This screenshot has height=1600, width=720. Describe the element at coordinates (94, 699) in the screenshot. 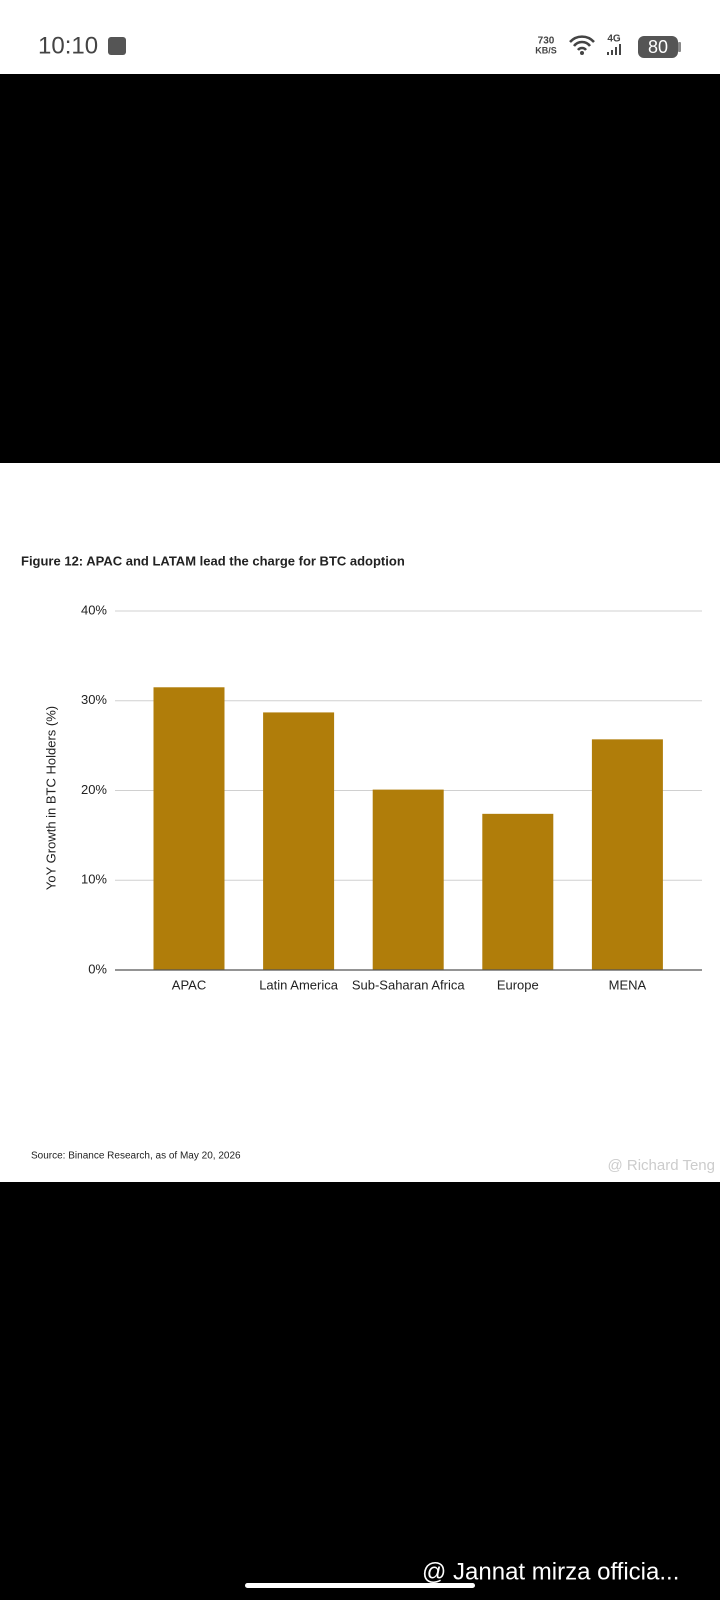

I see `y-tick-label: 30%` at that location.